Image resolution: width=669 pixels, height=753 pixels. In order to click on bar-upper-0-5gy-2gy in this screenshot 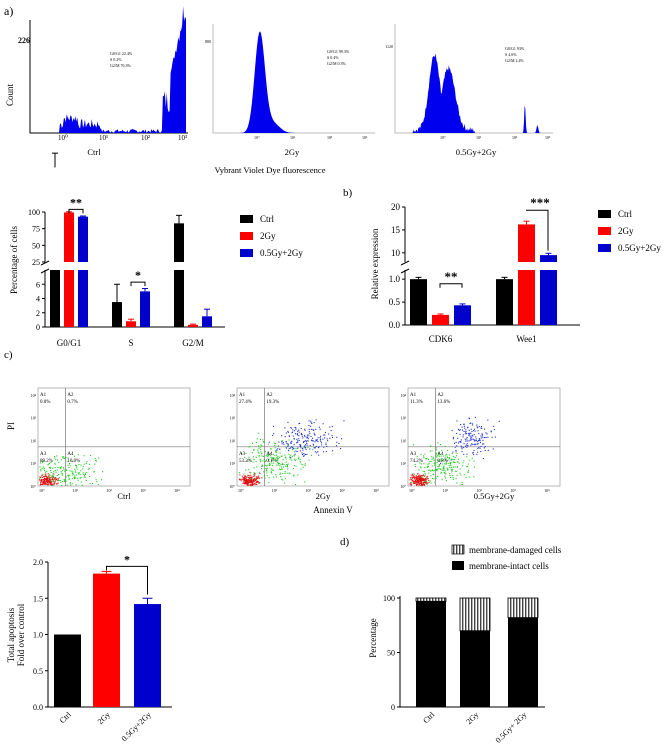, I will do `click(548, 258)`.